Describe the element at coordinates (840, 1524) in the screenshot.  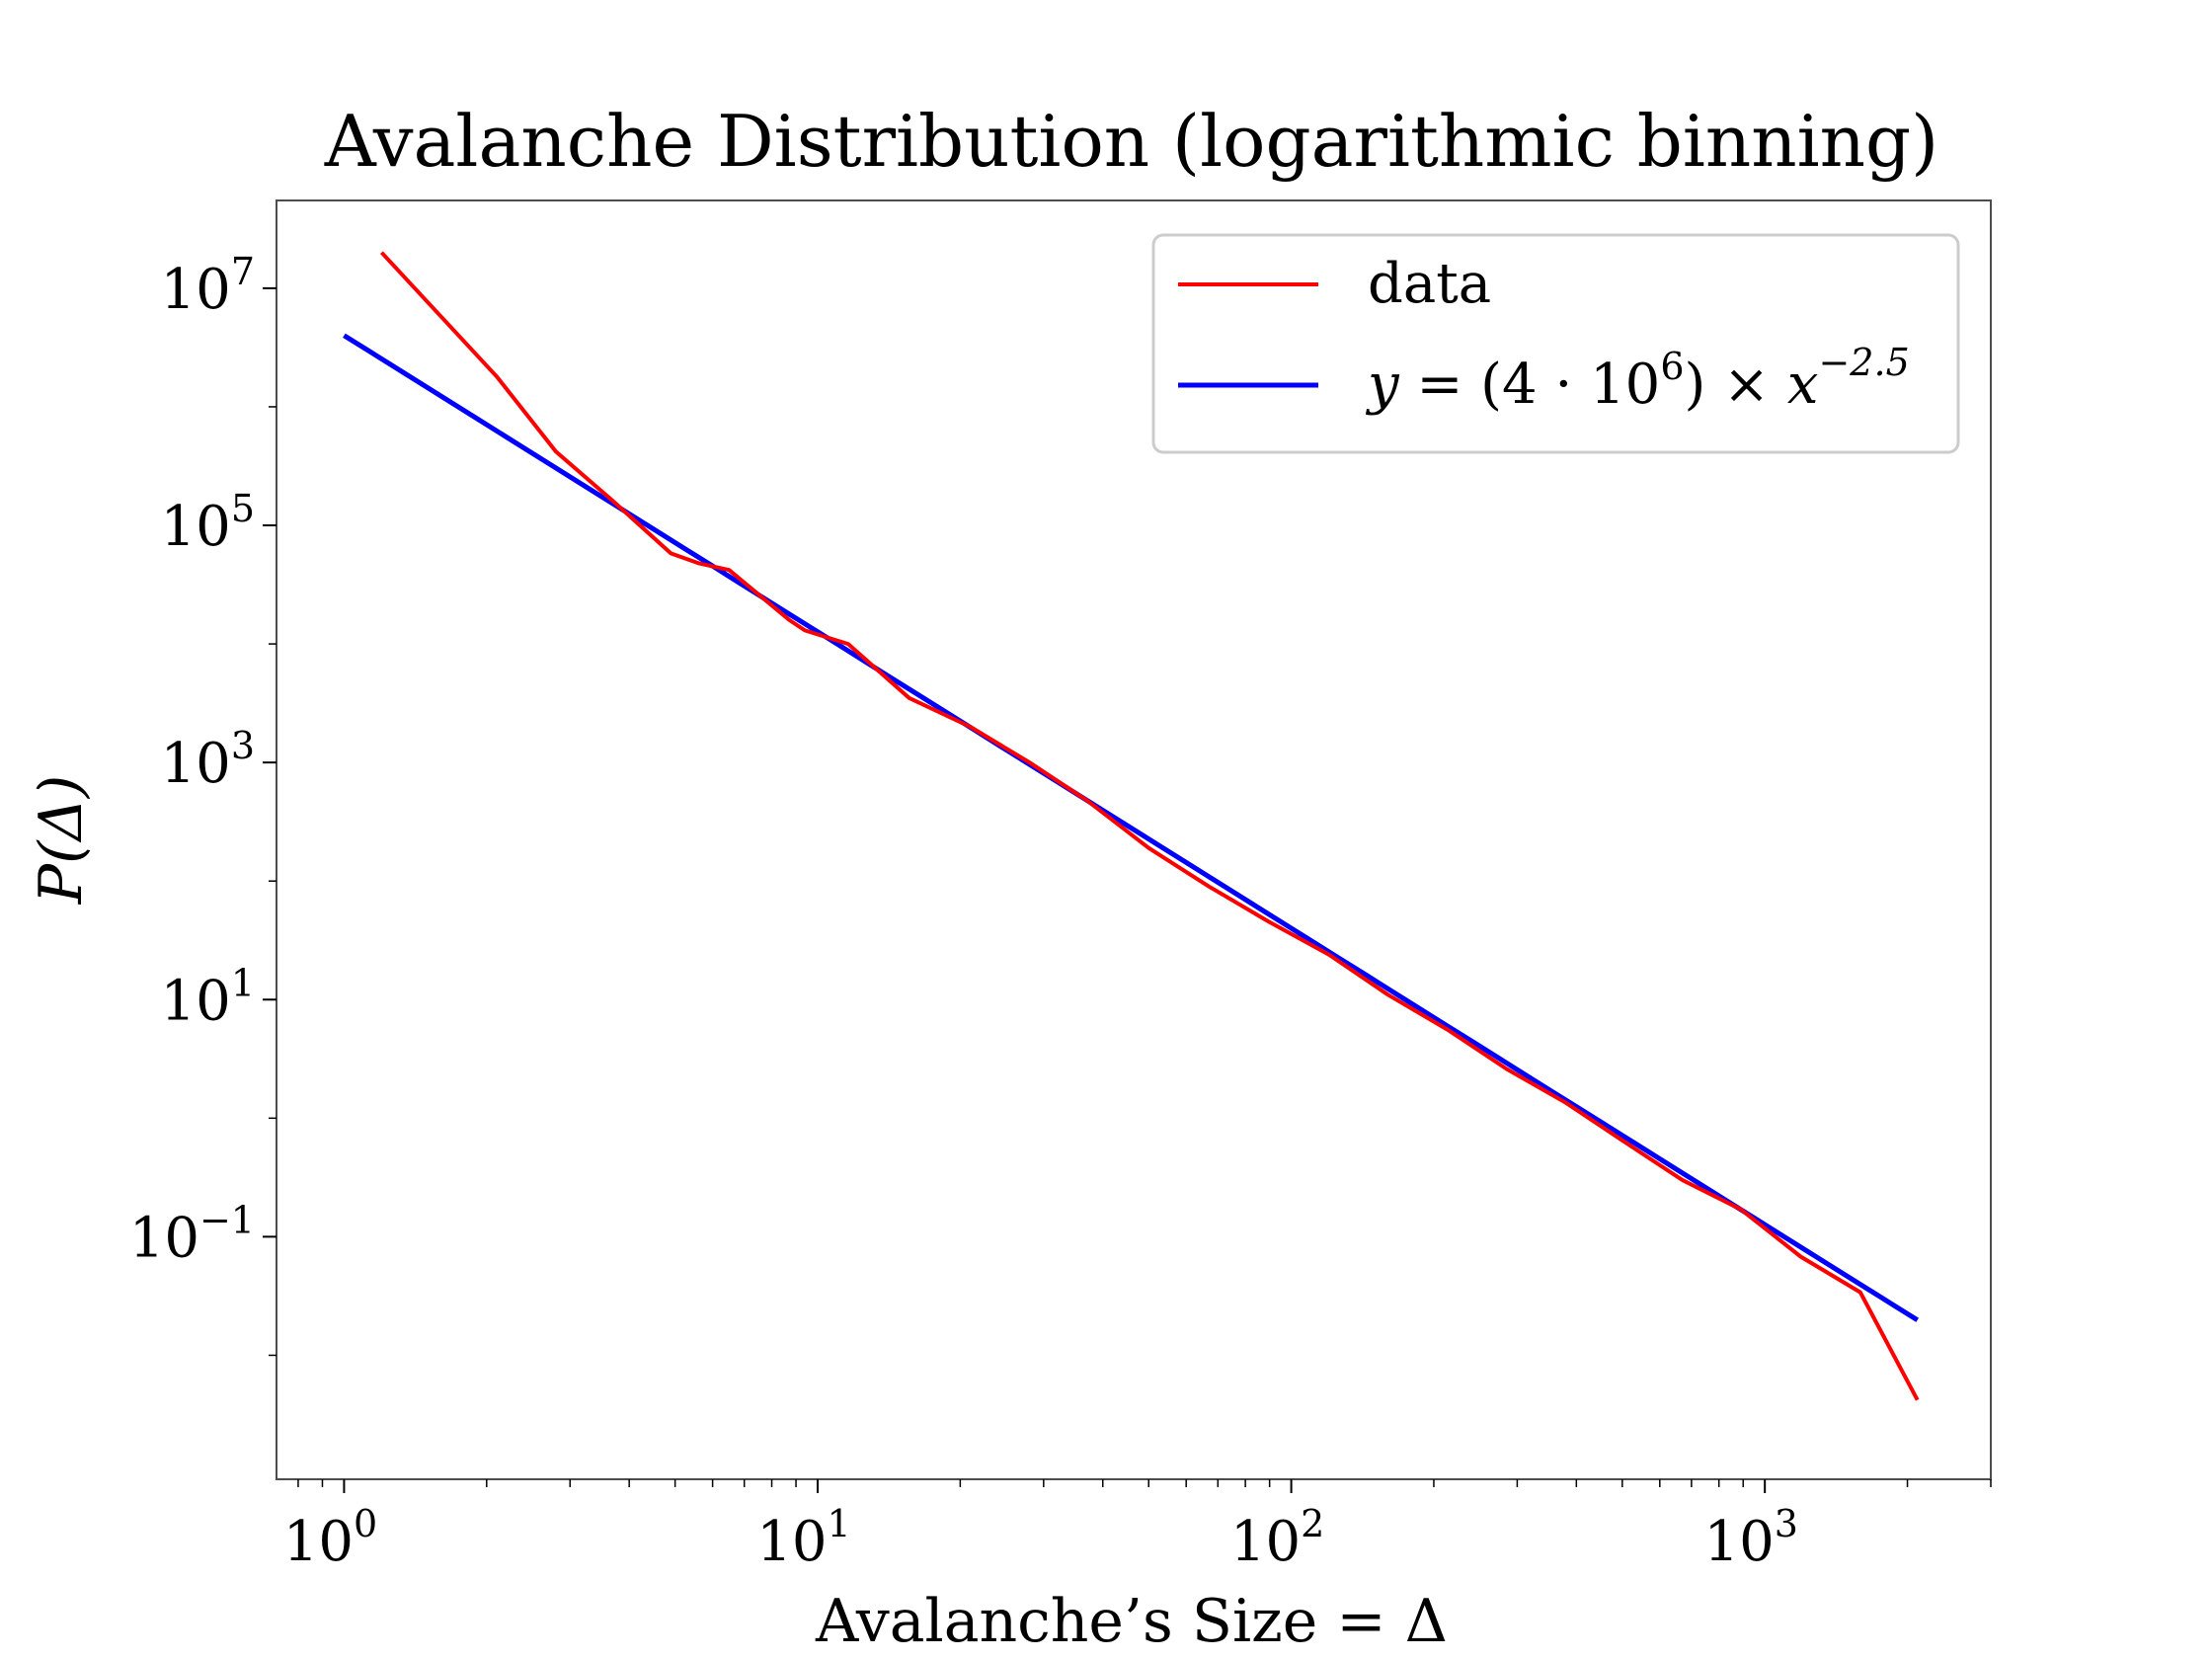
I see `x-tick-label-exp: 1` at that location.